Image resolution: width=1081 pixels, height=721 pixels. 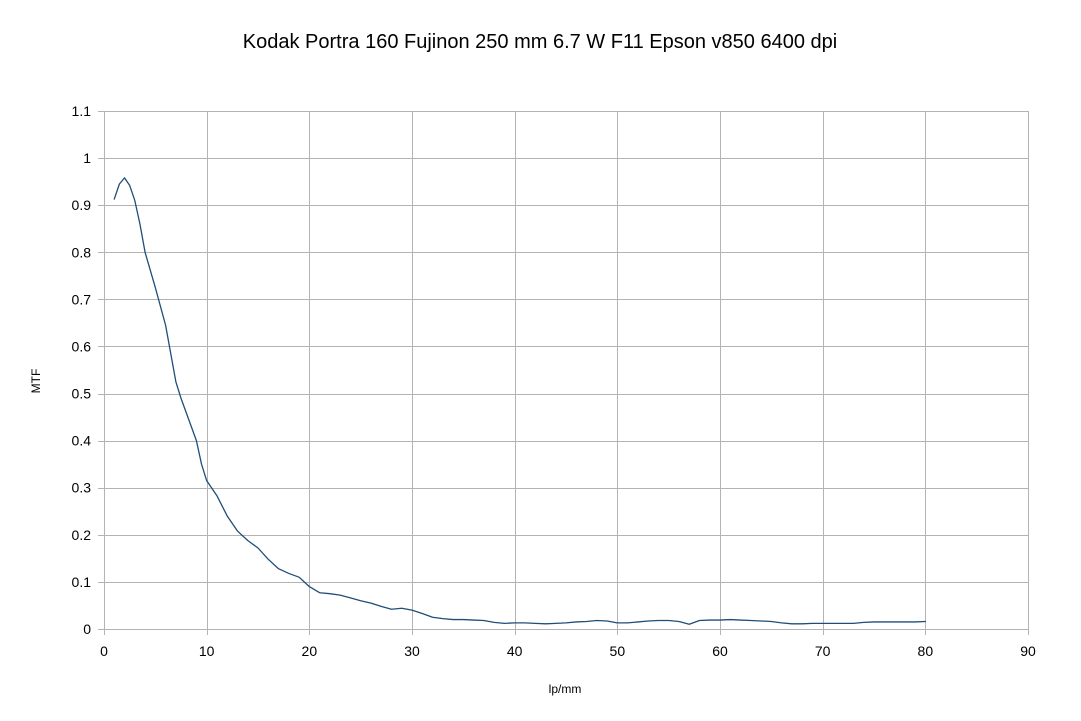 What do you see at coordinates (618, 651) in the screenshot?
I see `x-tick-label: 50` at bounding box center [618, 651].